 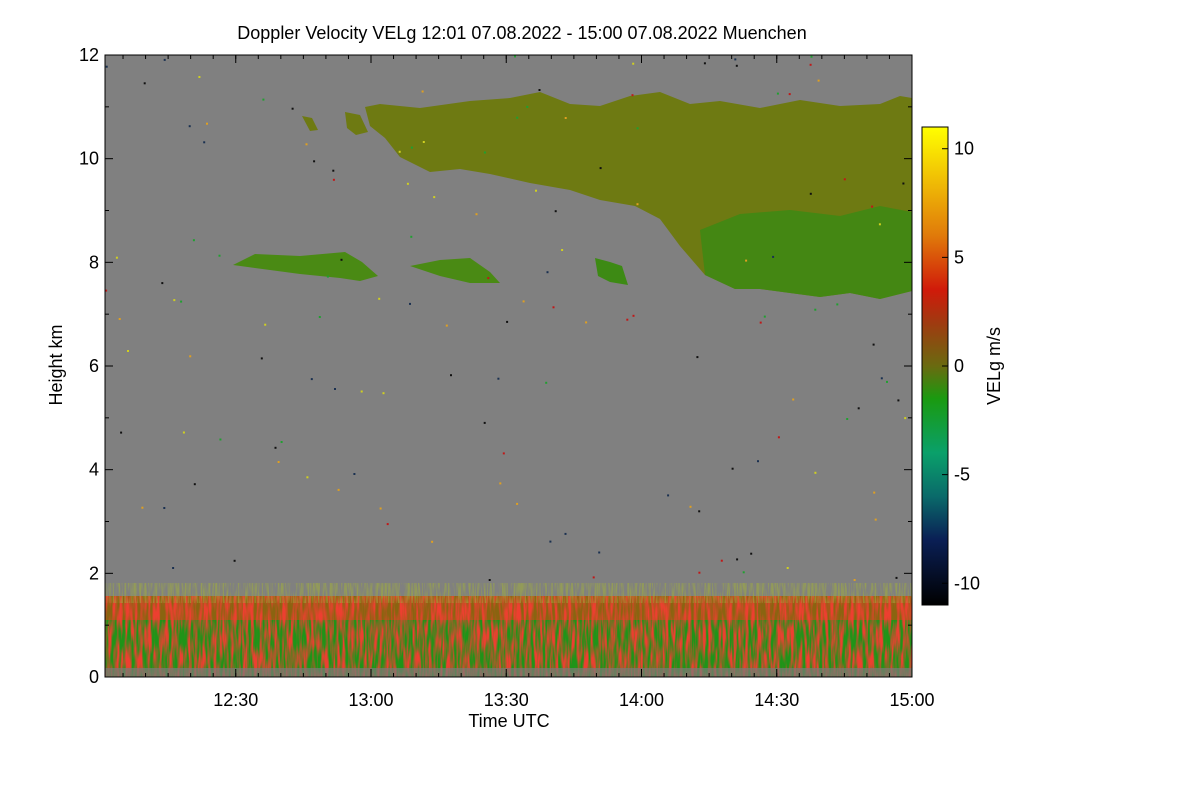 What do you see at coordinates (959, 257) in the screenshot?
I see `colorbar-tick-label: 5` at bounding box center [959, 257].